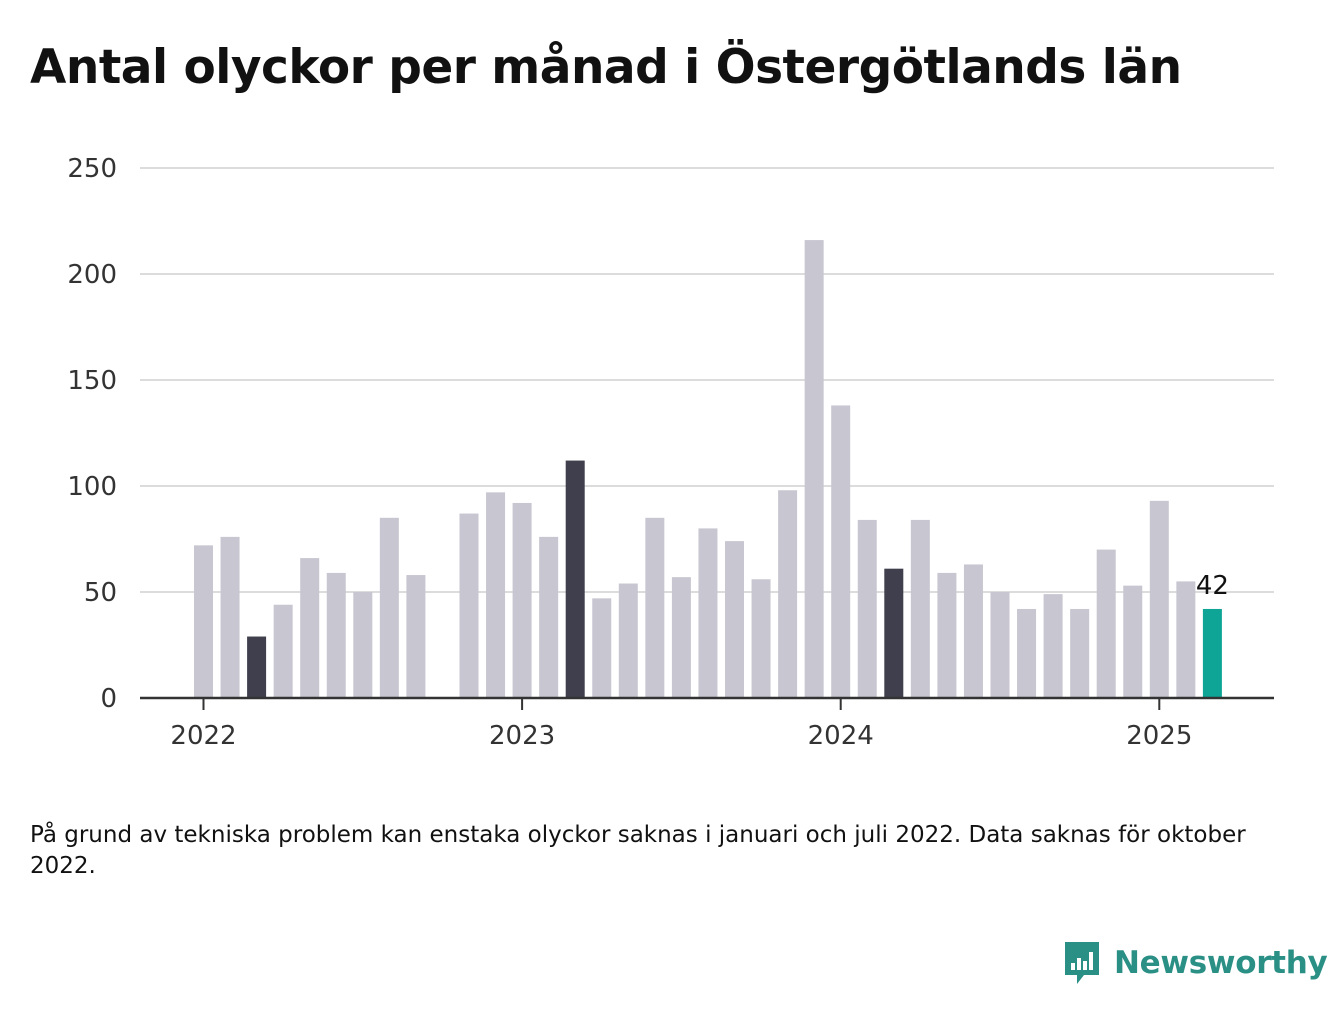 The width and height of the screenshot is (1340, 1020). Describe the element at coordinates (92, 487) in the screenshot. I see `y-tick-label: 100` at that location.